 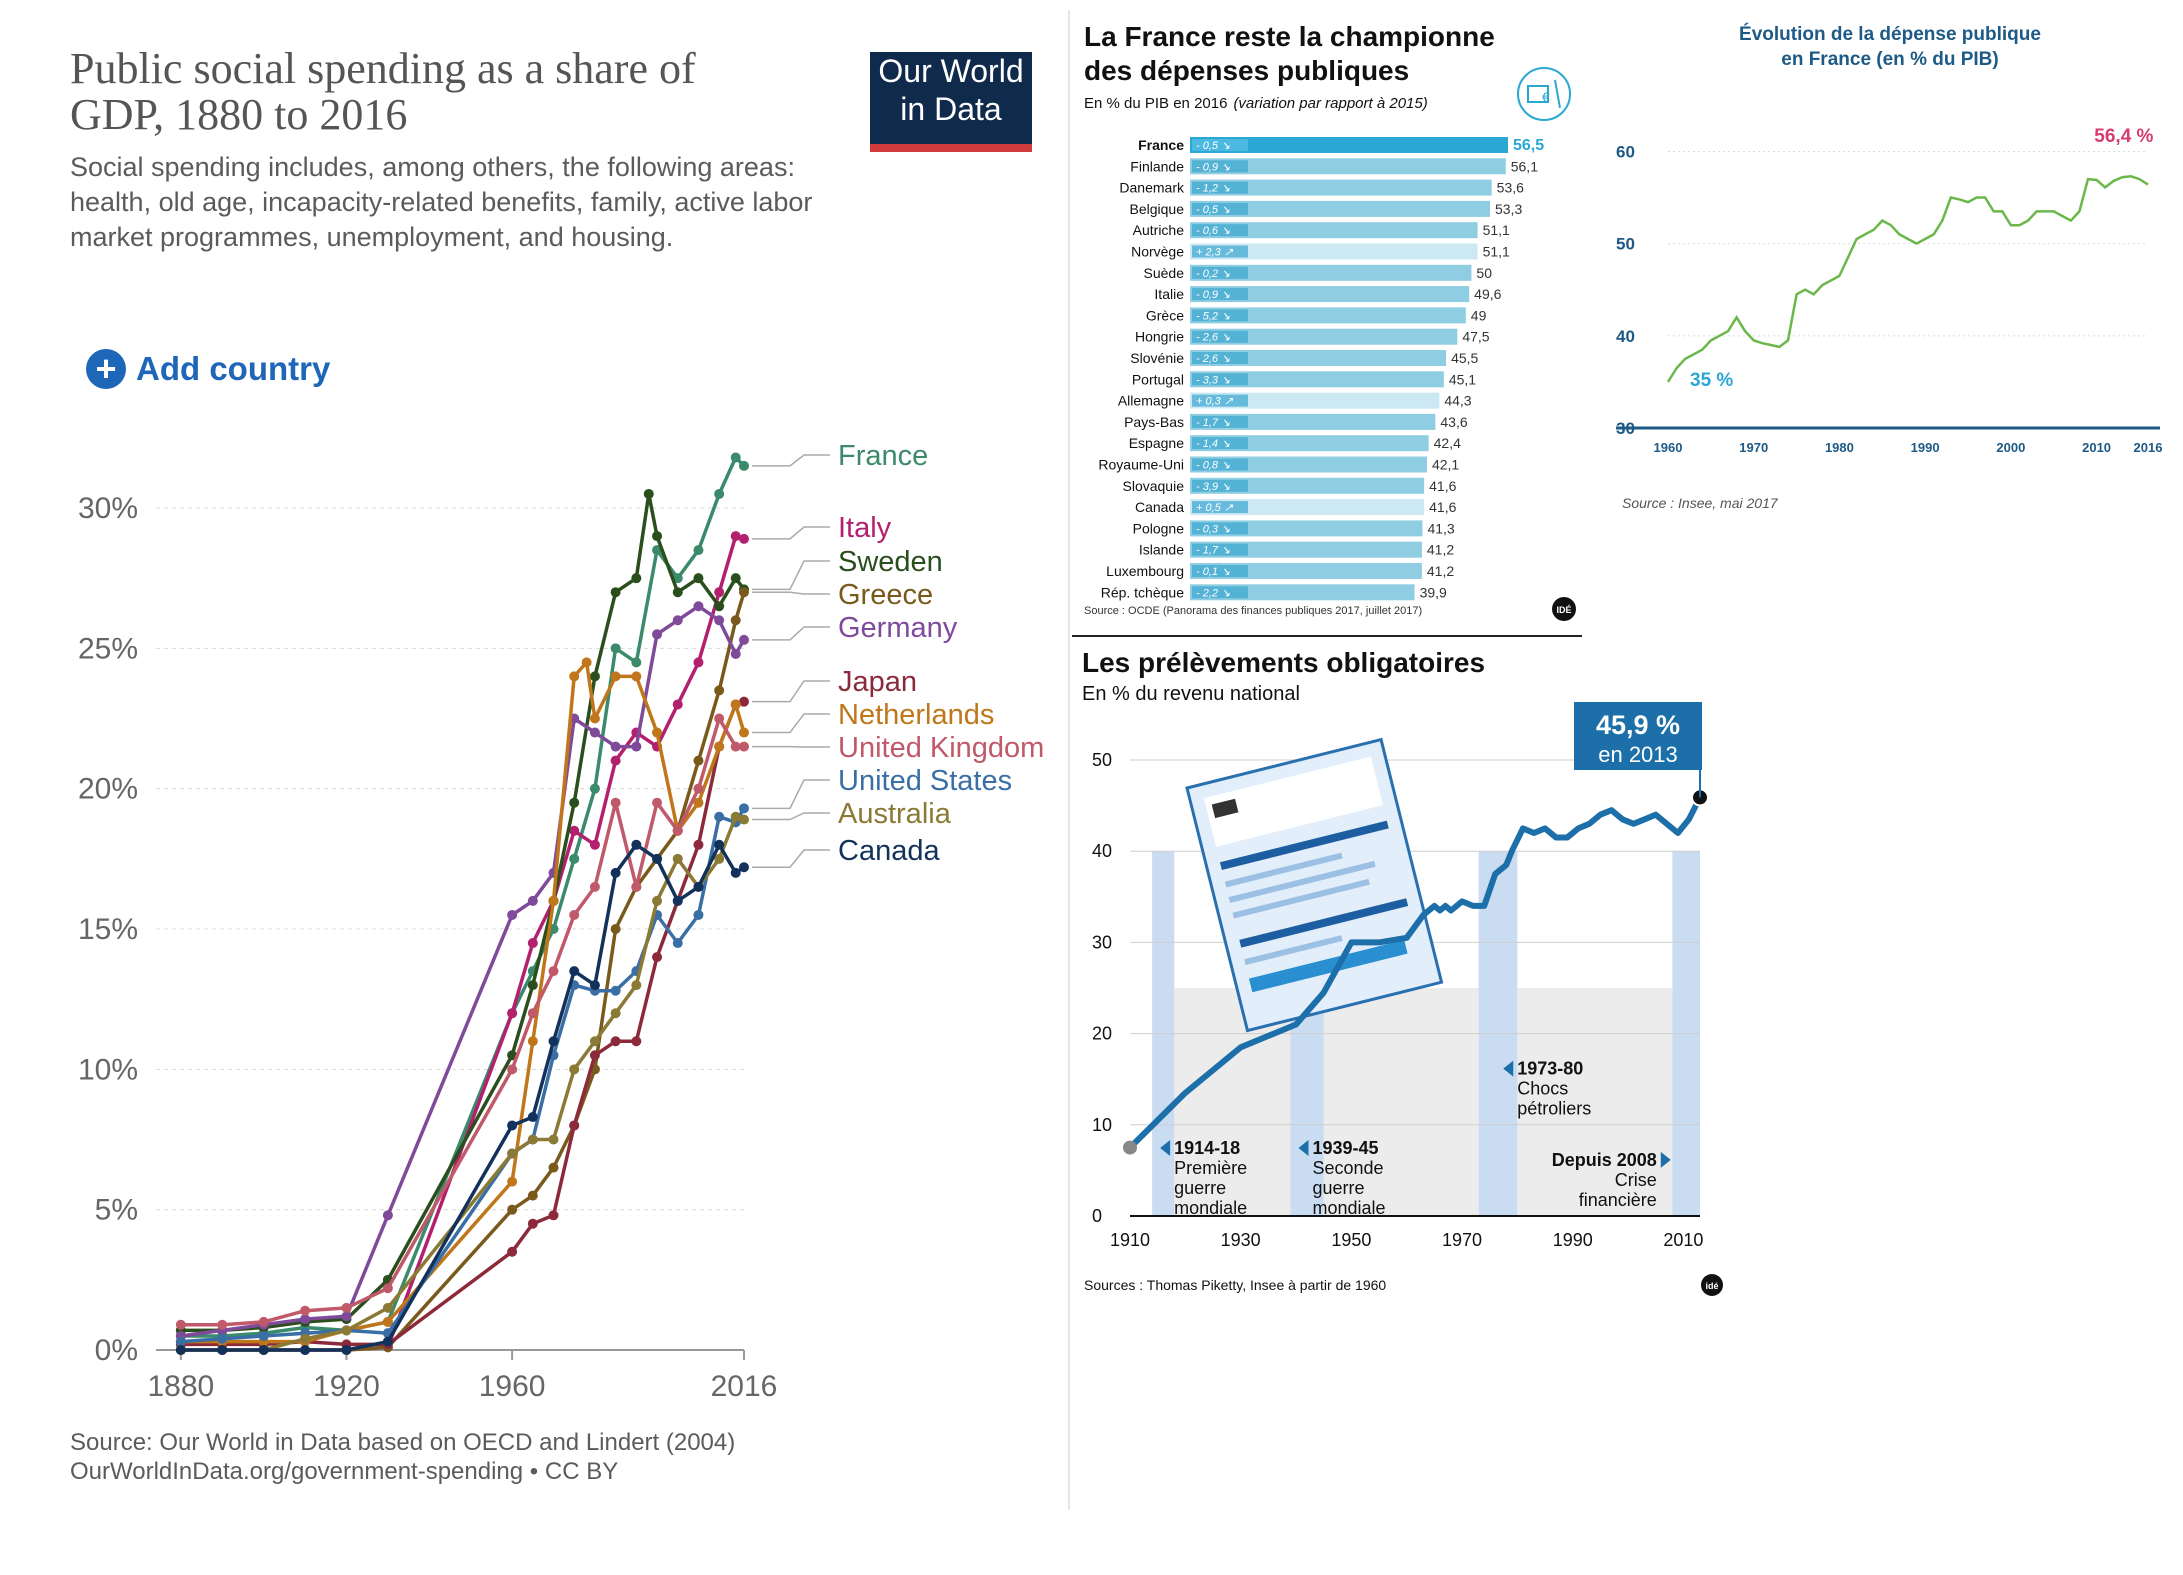 I want to click on bar-row-royaume-uni: Royaume-Uni - 0,8 ↘ 42,1, so click(x=1278, y=464).